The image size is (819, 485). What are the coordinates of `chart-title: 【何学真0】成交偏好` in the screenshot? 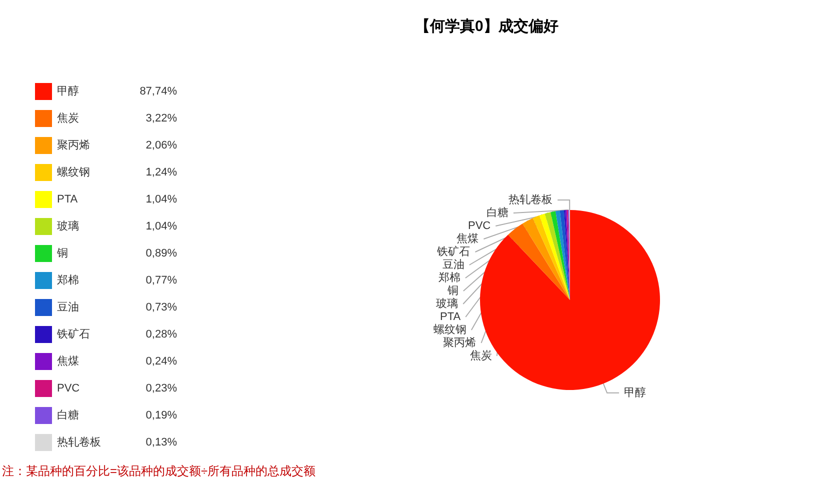 It's located at (486, 26).